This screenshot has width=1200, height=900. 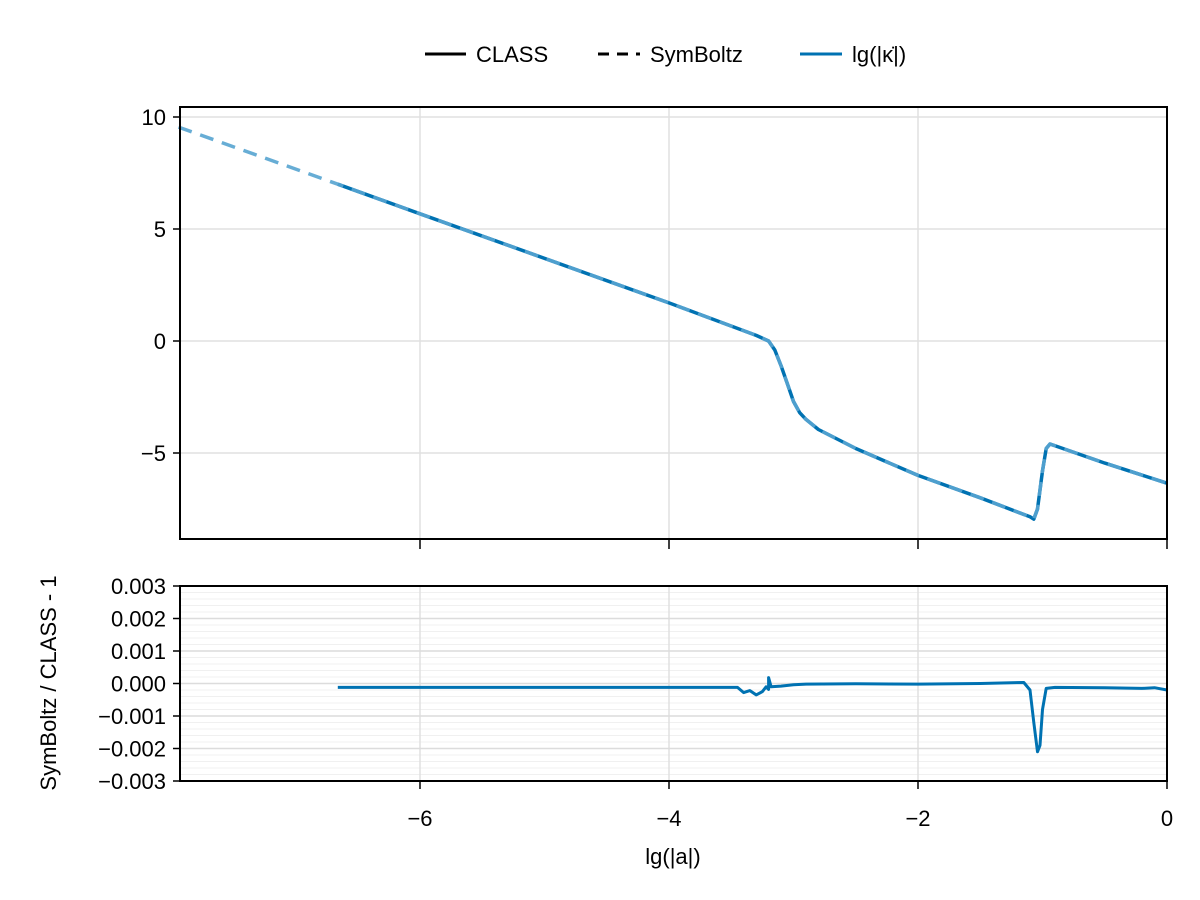 What do you see at coordinates (132, 749) in the screenshot?
I see `y-tick-label: −0.002` at bounding box center [132, 749].